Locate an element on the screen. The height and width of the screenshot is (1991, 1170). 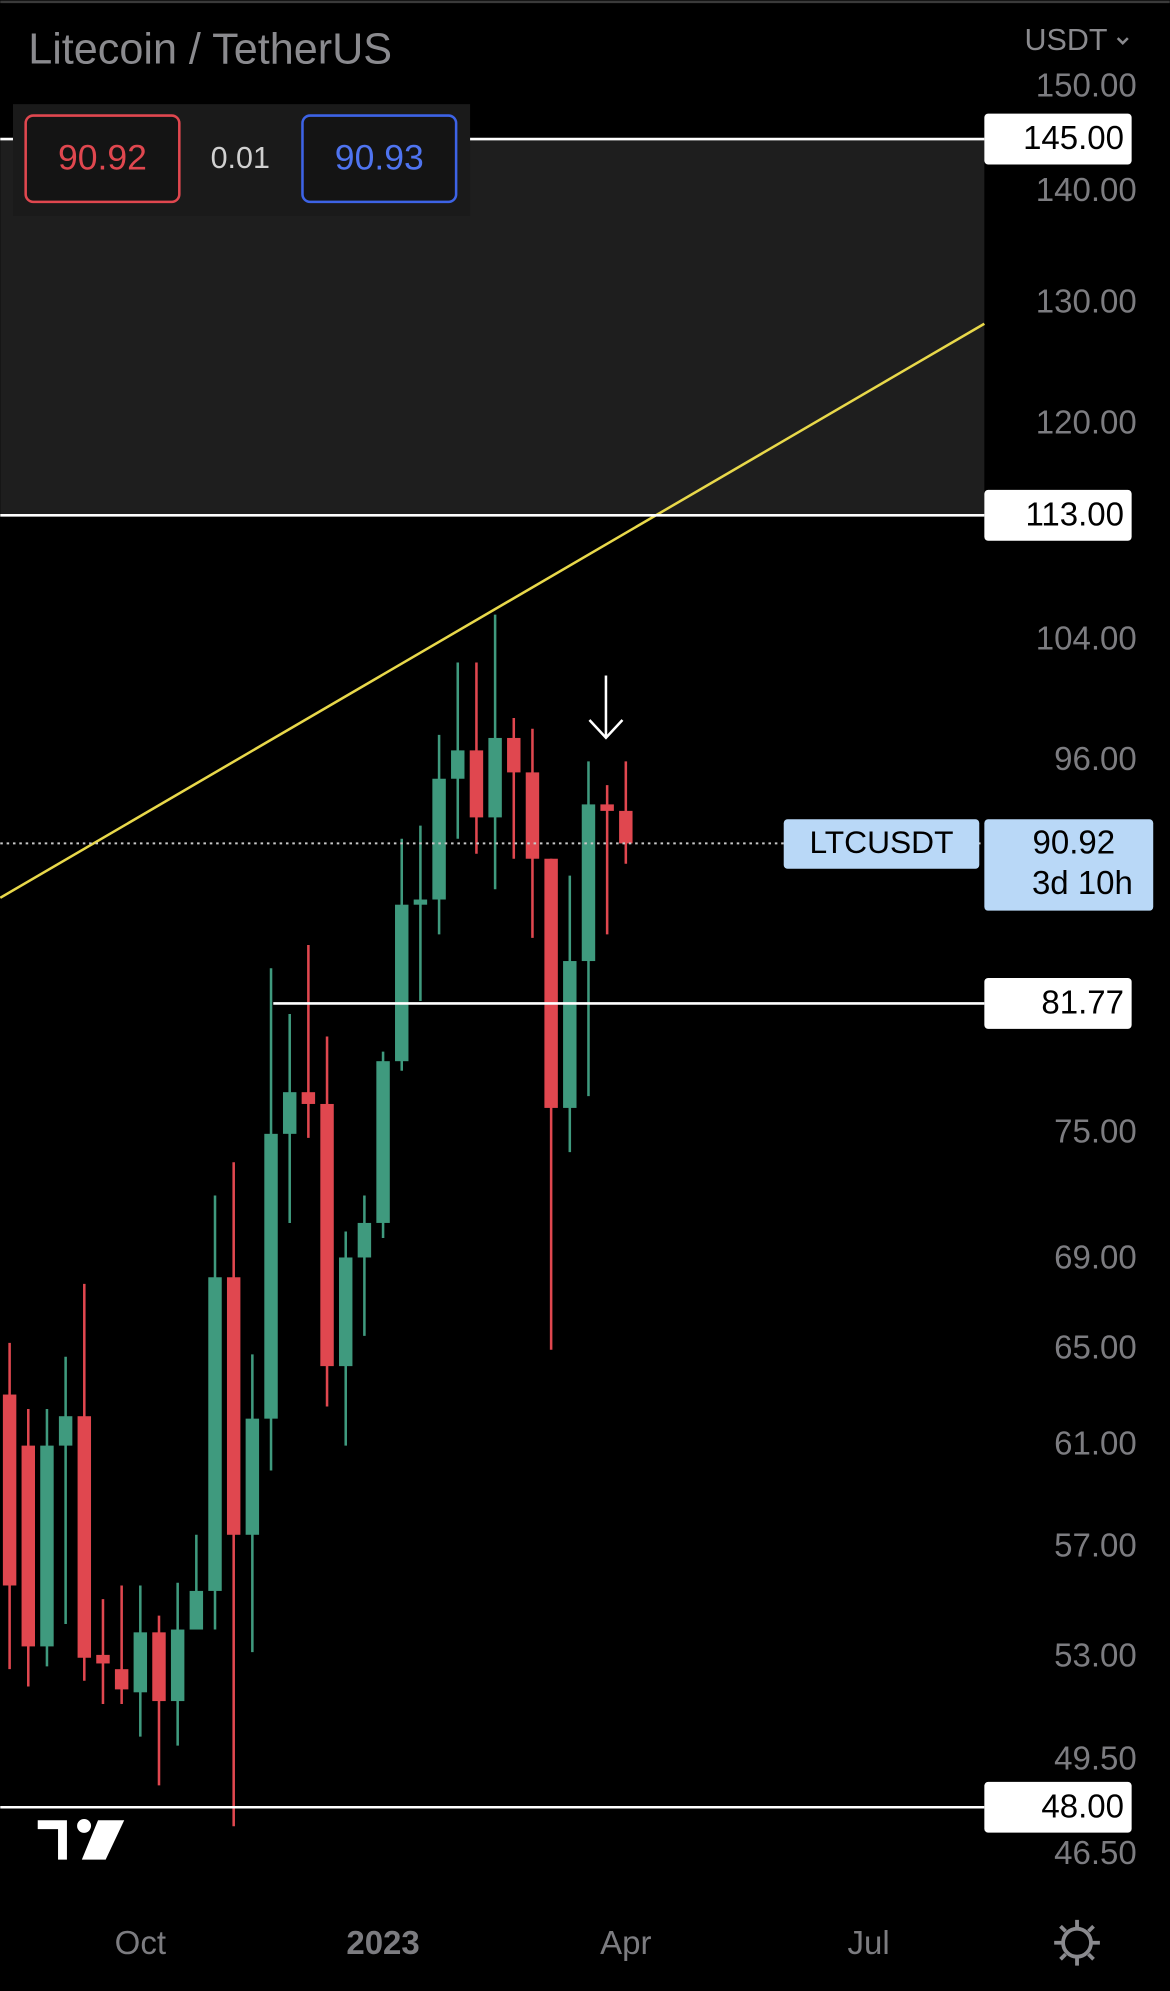
last-price-box is located at coordinates (1069, 865).